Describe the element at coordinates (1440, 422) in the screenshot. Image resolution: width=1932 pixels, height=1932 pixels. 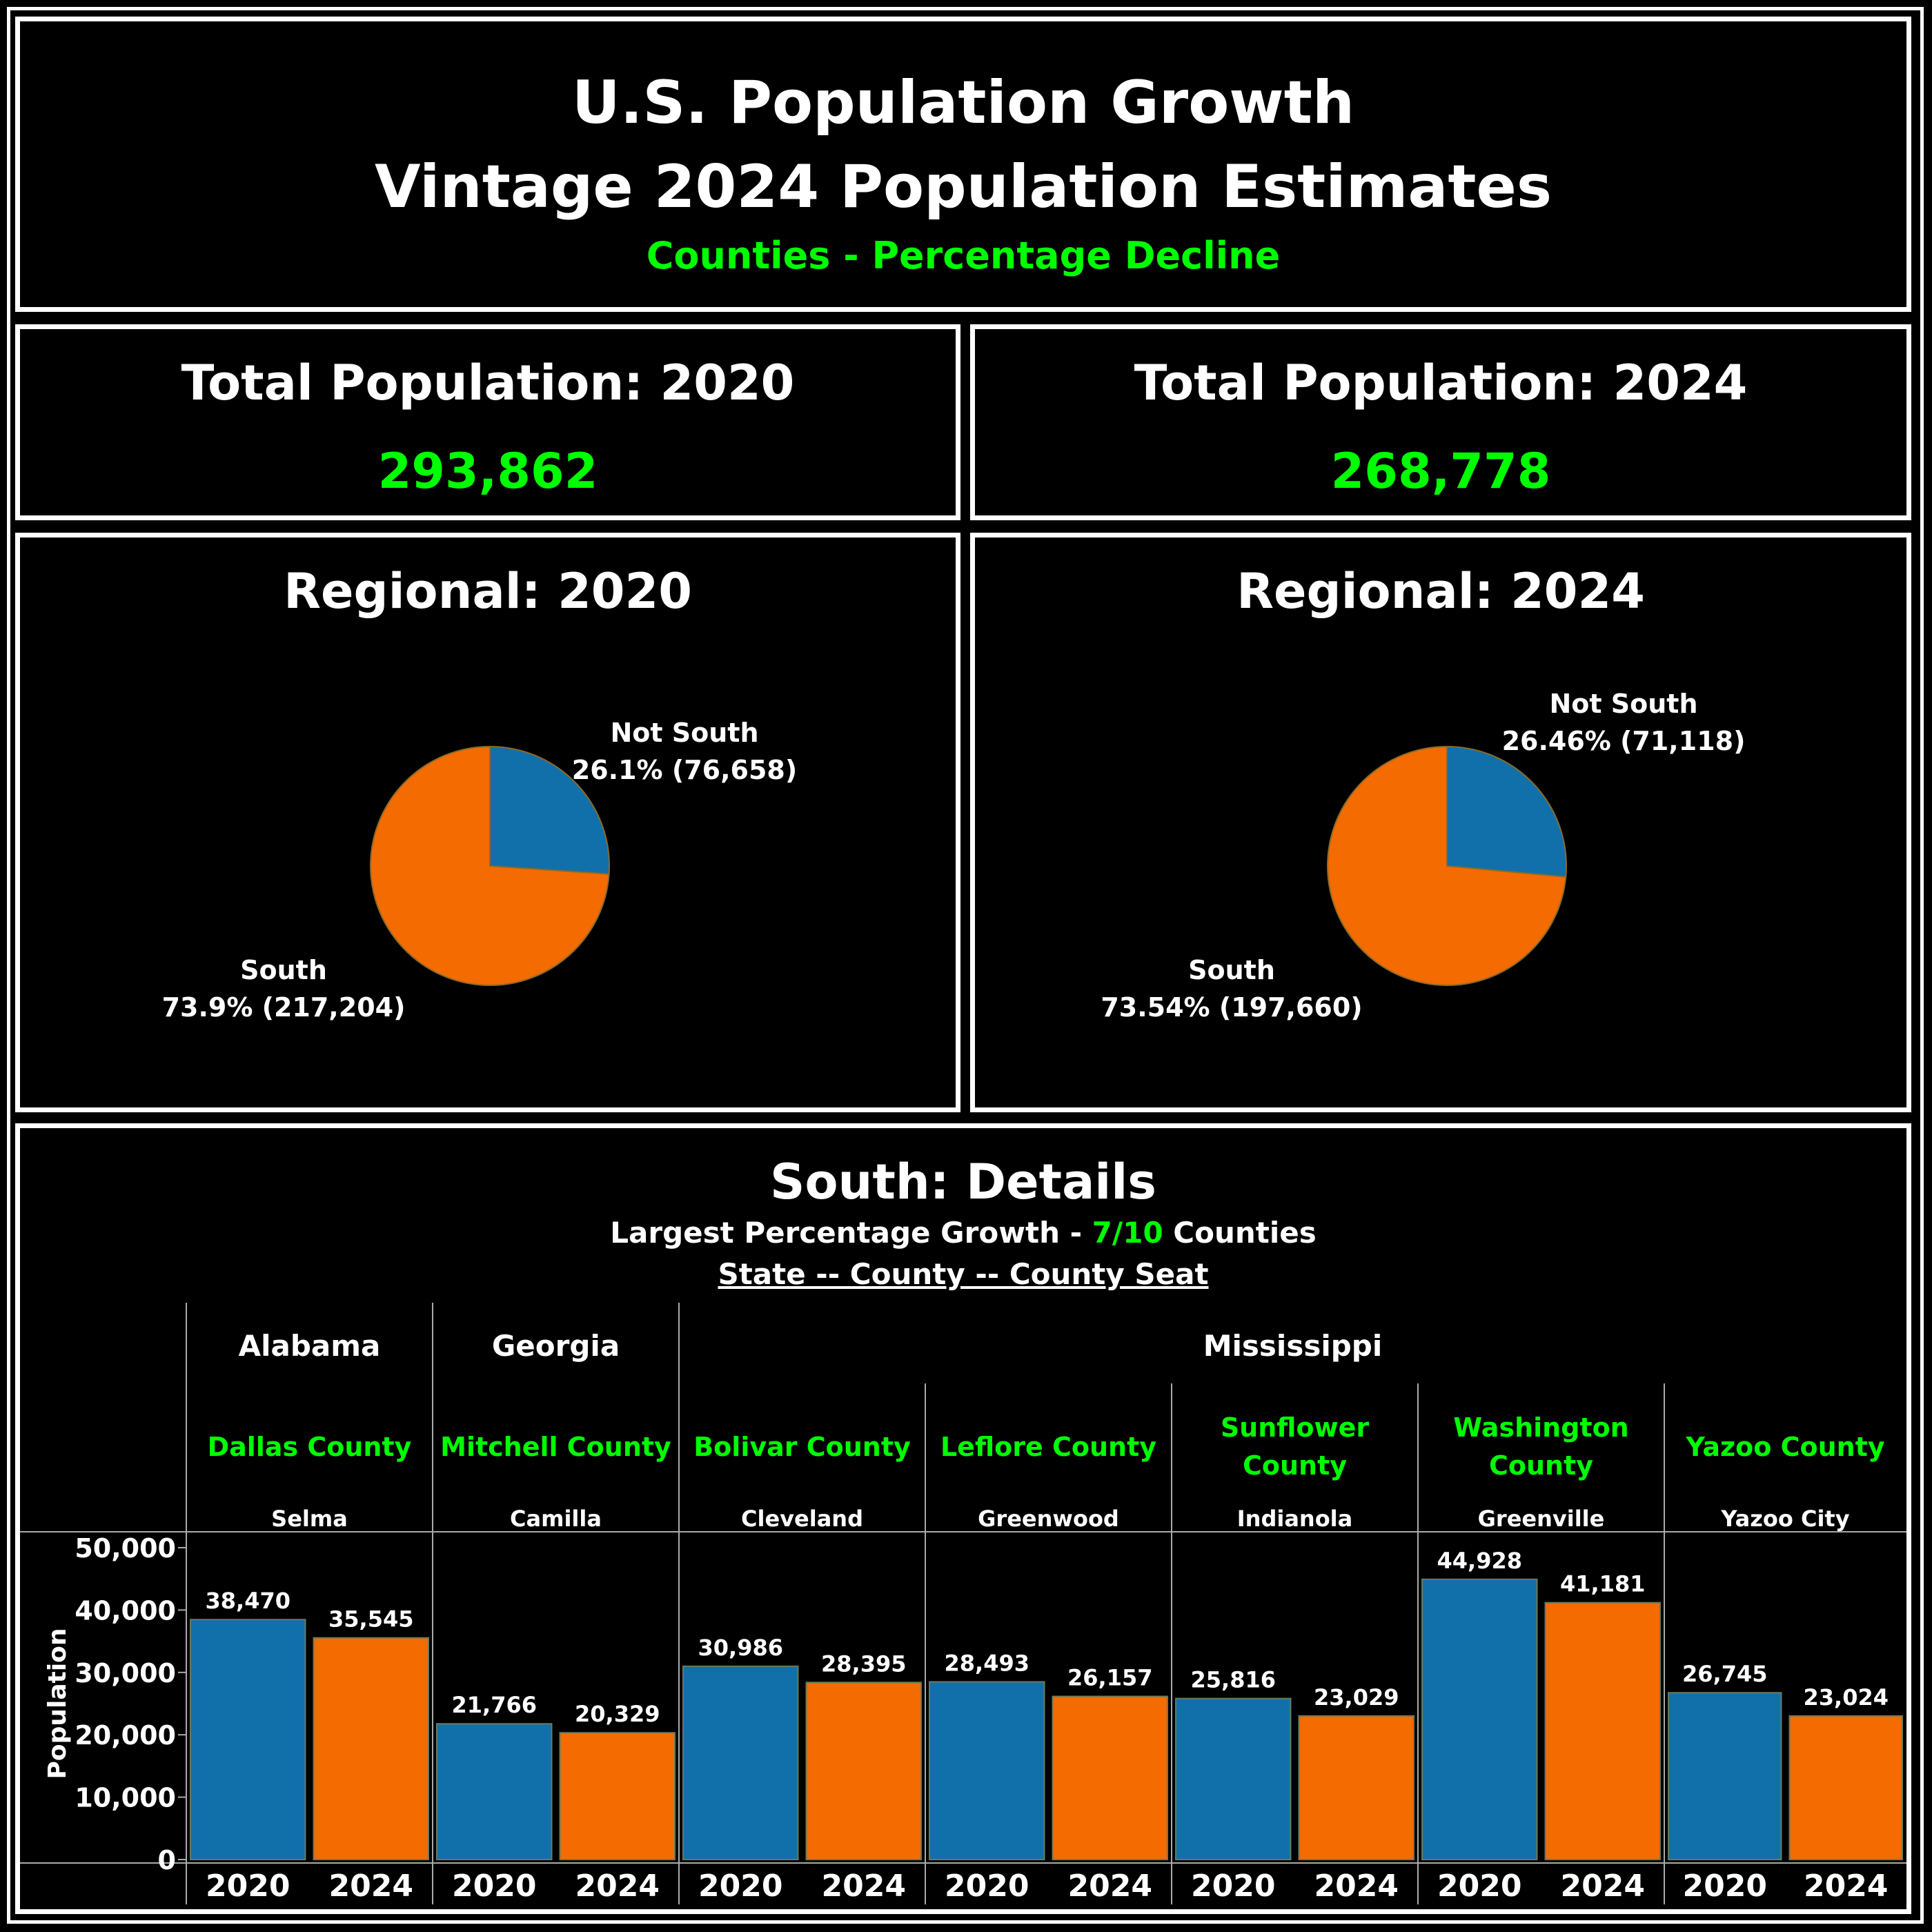
I see `kpi-panel-2024: Total Population: 2024 268,778` at that location.